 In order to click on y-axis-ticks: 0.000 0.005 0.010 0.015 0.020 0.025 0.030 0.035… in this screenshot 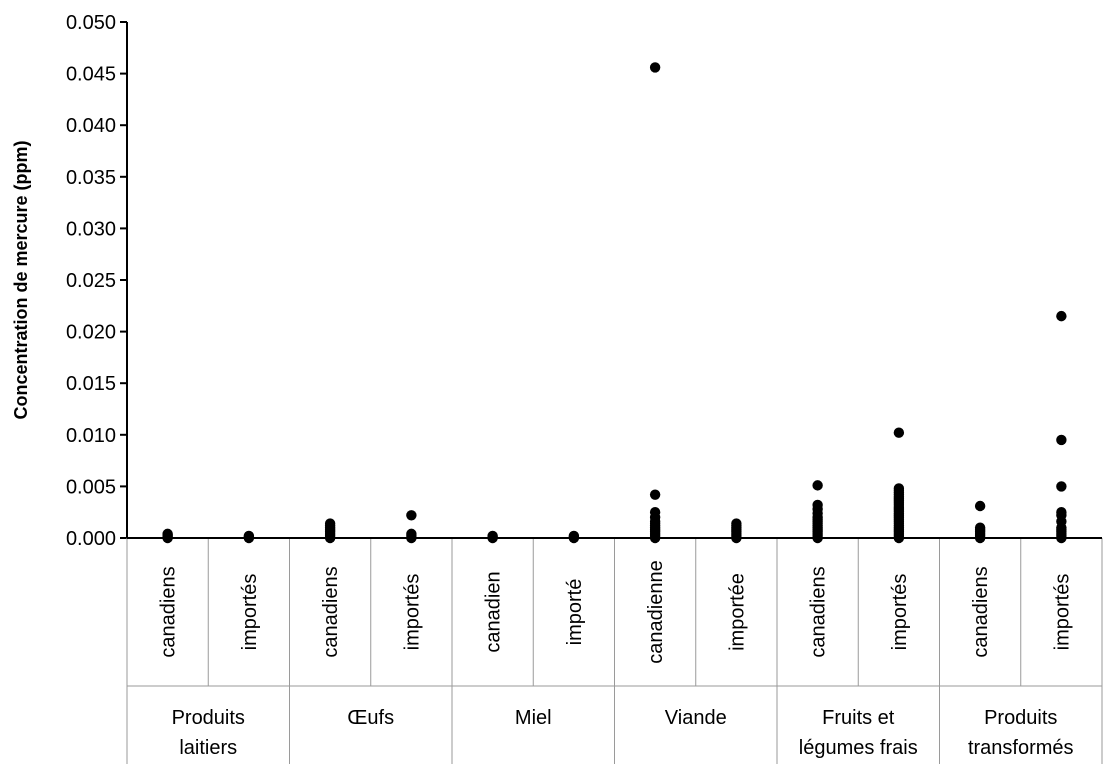, I will do `click(96, 281)`.